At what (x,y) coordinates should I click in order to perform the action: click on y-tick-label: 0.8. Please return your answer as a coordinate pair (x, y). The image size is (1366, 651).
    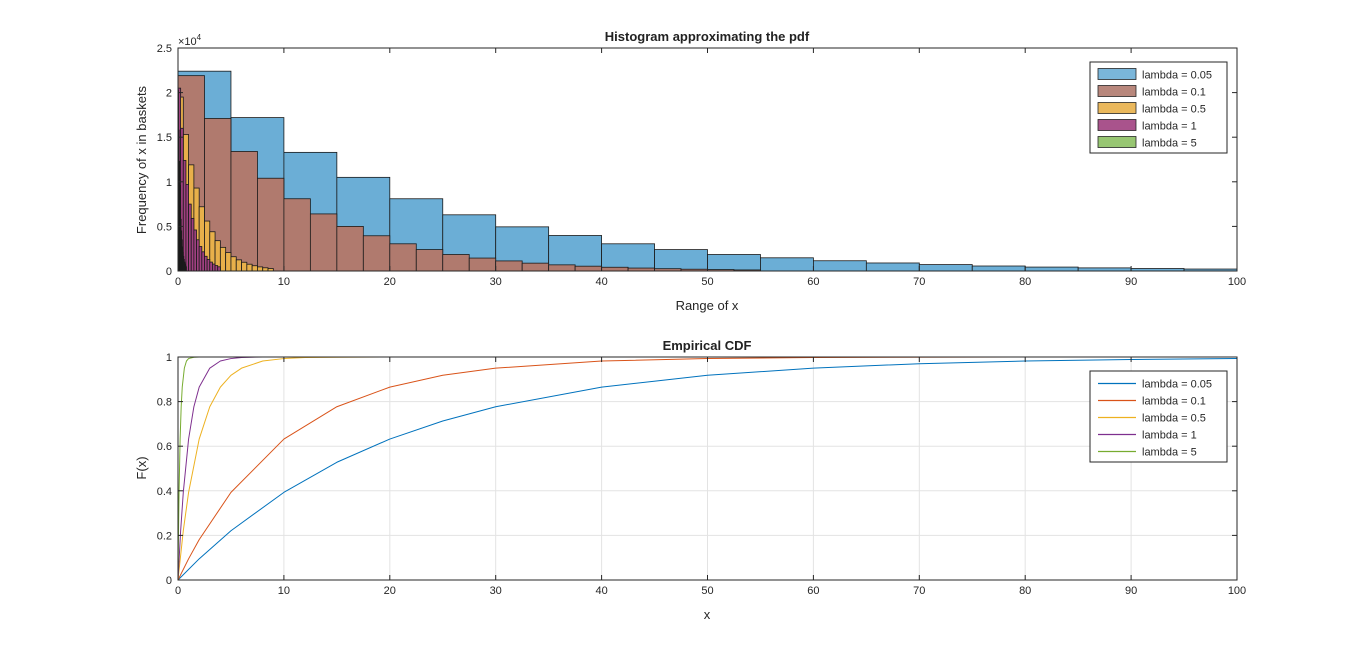
    Looking at the image, I should click on (164, 403).